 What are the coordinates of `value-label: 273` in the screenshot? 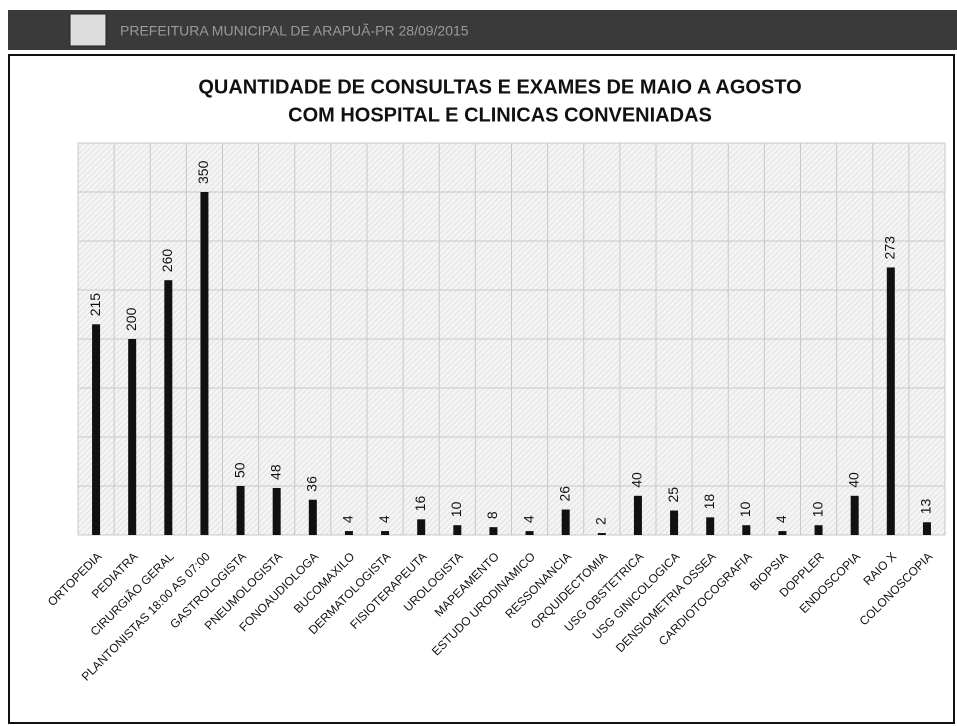 It's located at (890, 248).